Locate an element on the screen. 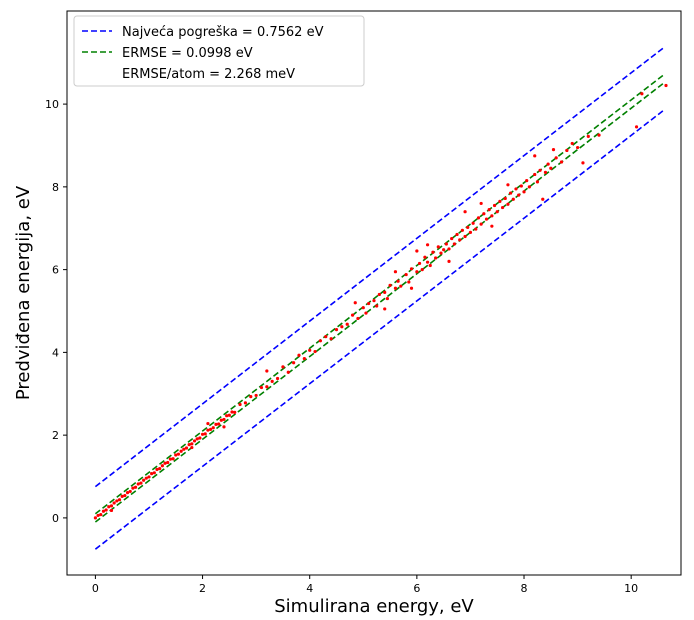 This screenshot has height=620, width=694. y-tick-label: 4 is located at coordinates (55, 352).